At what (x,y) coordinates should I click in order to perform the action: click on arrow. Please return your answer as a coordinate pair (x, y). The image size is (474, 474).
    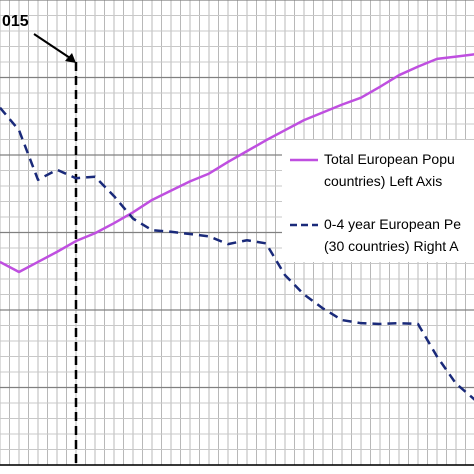
    Looking at the image, I should click on (53, 47).